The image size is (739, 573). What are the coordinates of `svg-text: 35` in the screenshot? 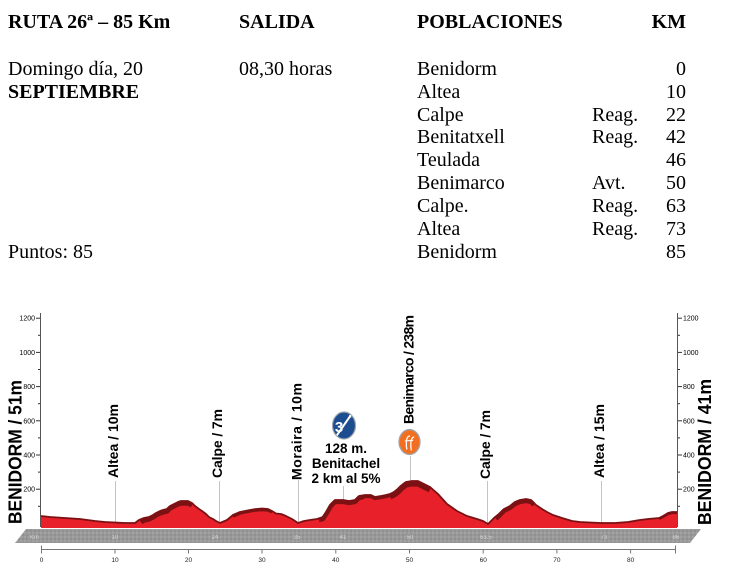 It's located at (297, 538).